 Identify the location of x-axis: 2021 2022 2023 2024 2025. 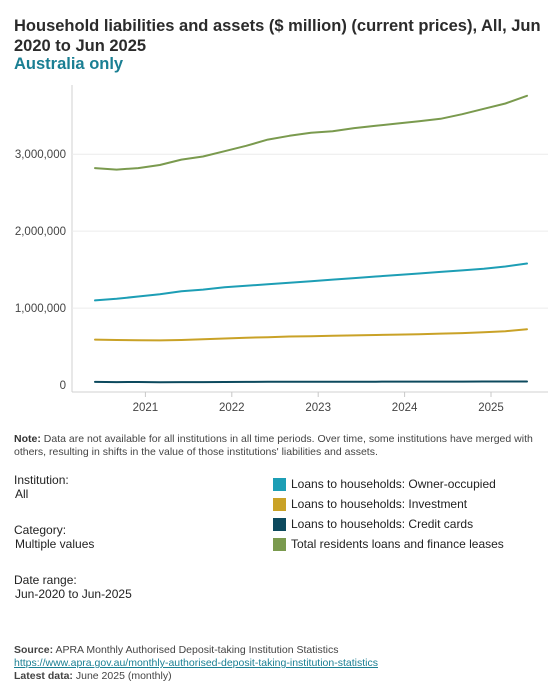
(318, 403).